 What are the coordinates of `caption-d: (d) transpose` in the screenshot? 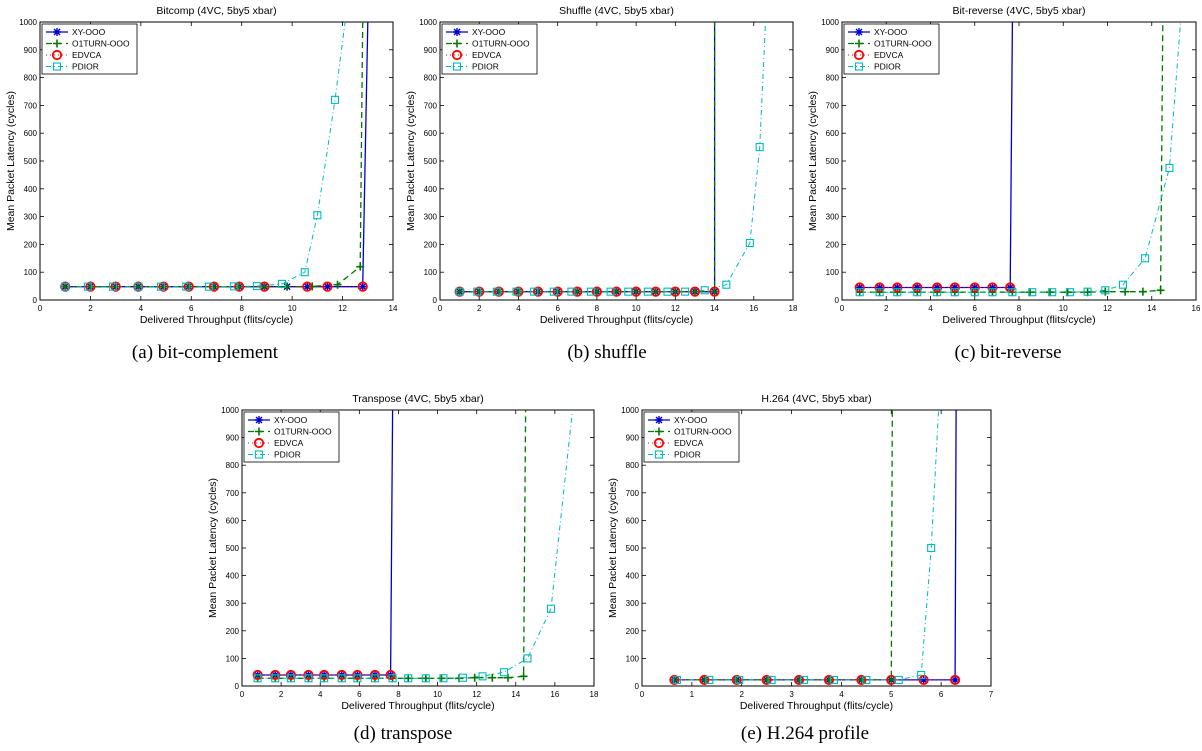 It's located at (403, 733).